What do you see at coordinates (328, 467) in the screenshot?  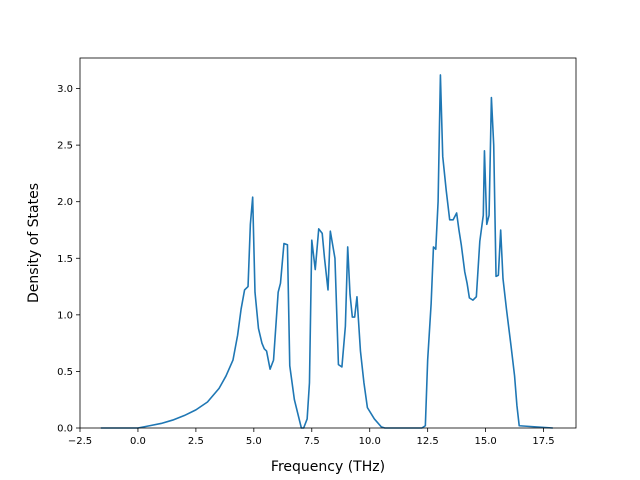 I see `x-axis-label: Frequency (THz)` at bounding box center [328, 467].